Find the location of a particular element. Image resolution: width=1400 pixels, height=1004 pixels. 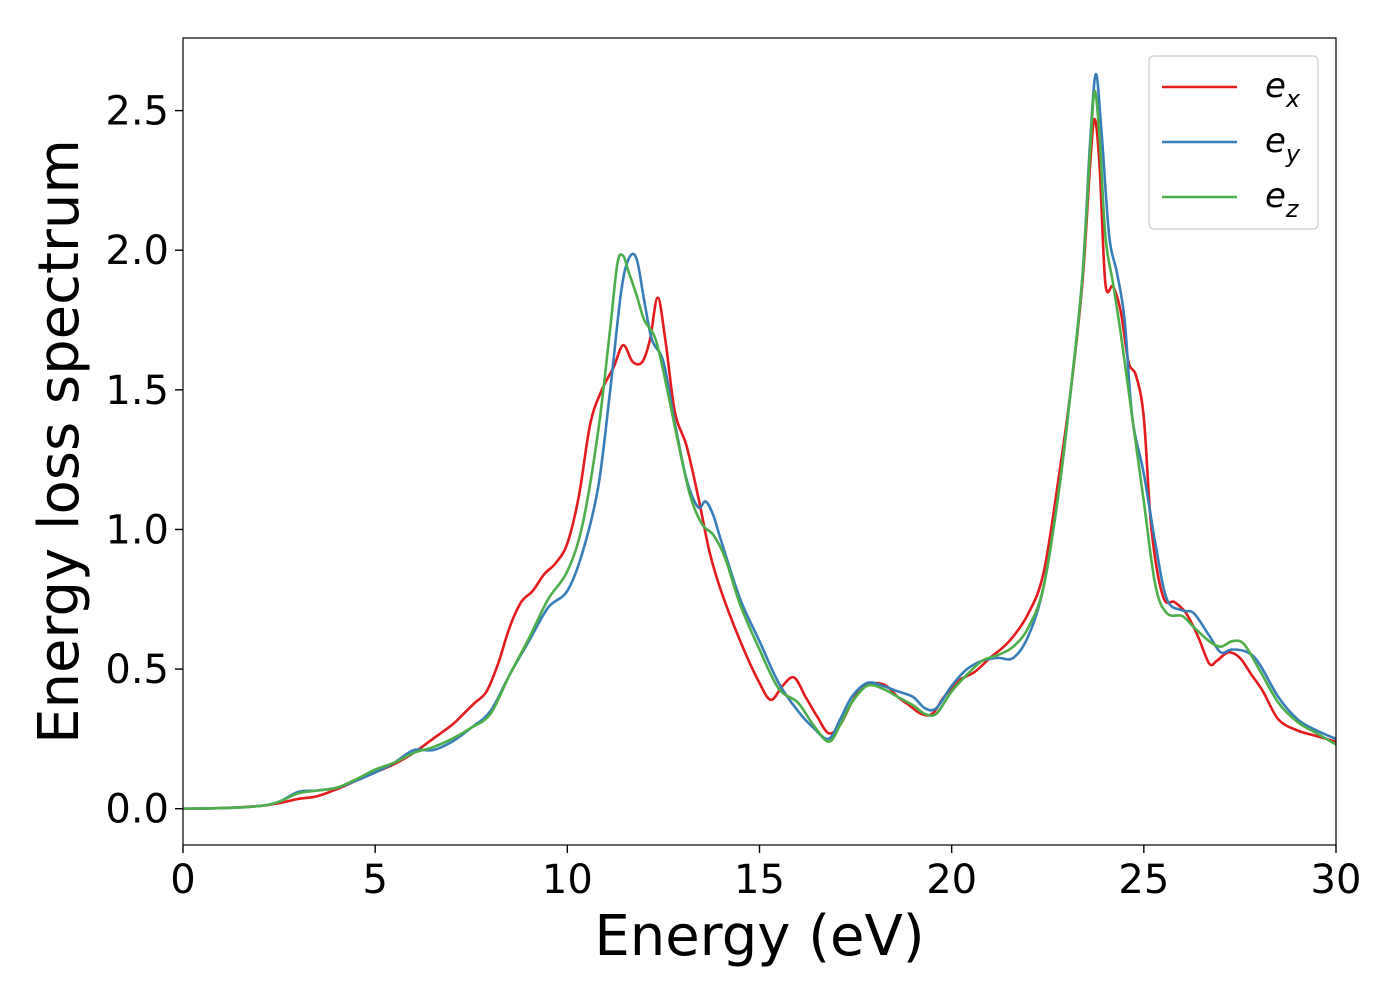

x-tick-label: 30 is located at coordinates (1336, 880).